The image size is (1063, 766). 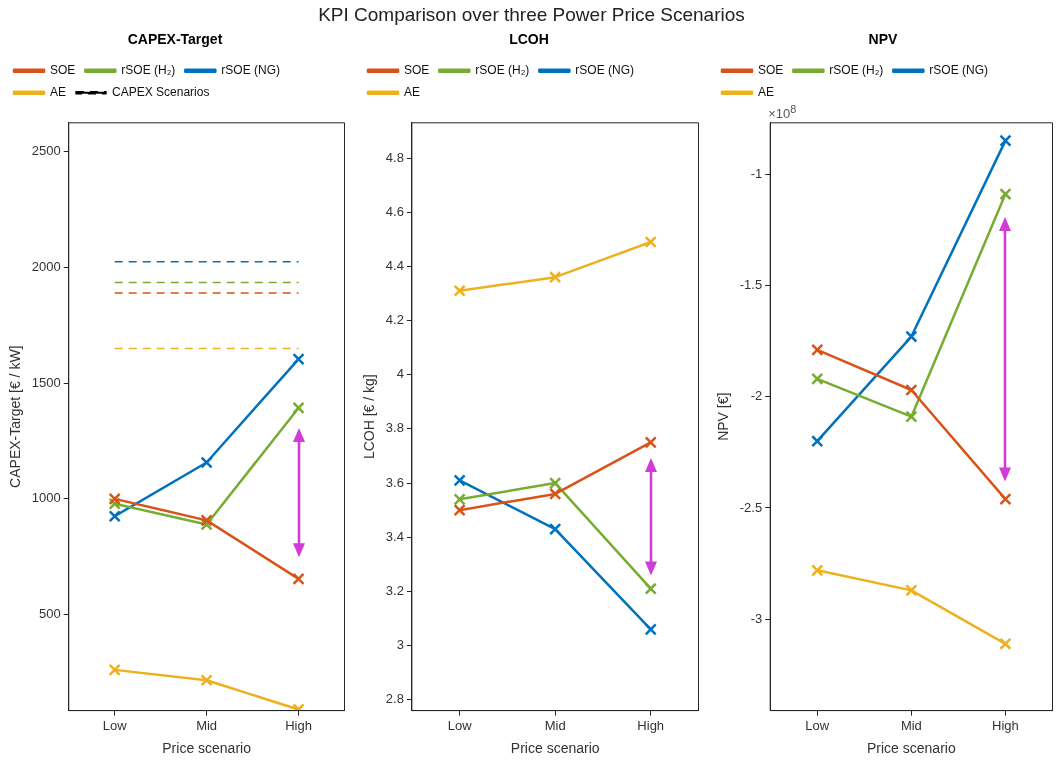 What do you see at coordinates (394, 265) in the screenshot?
I see `y-tick-label: 4.4` at bounding box center [394, 265].